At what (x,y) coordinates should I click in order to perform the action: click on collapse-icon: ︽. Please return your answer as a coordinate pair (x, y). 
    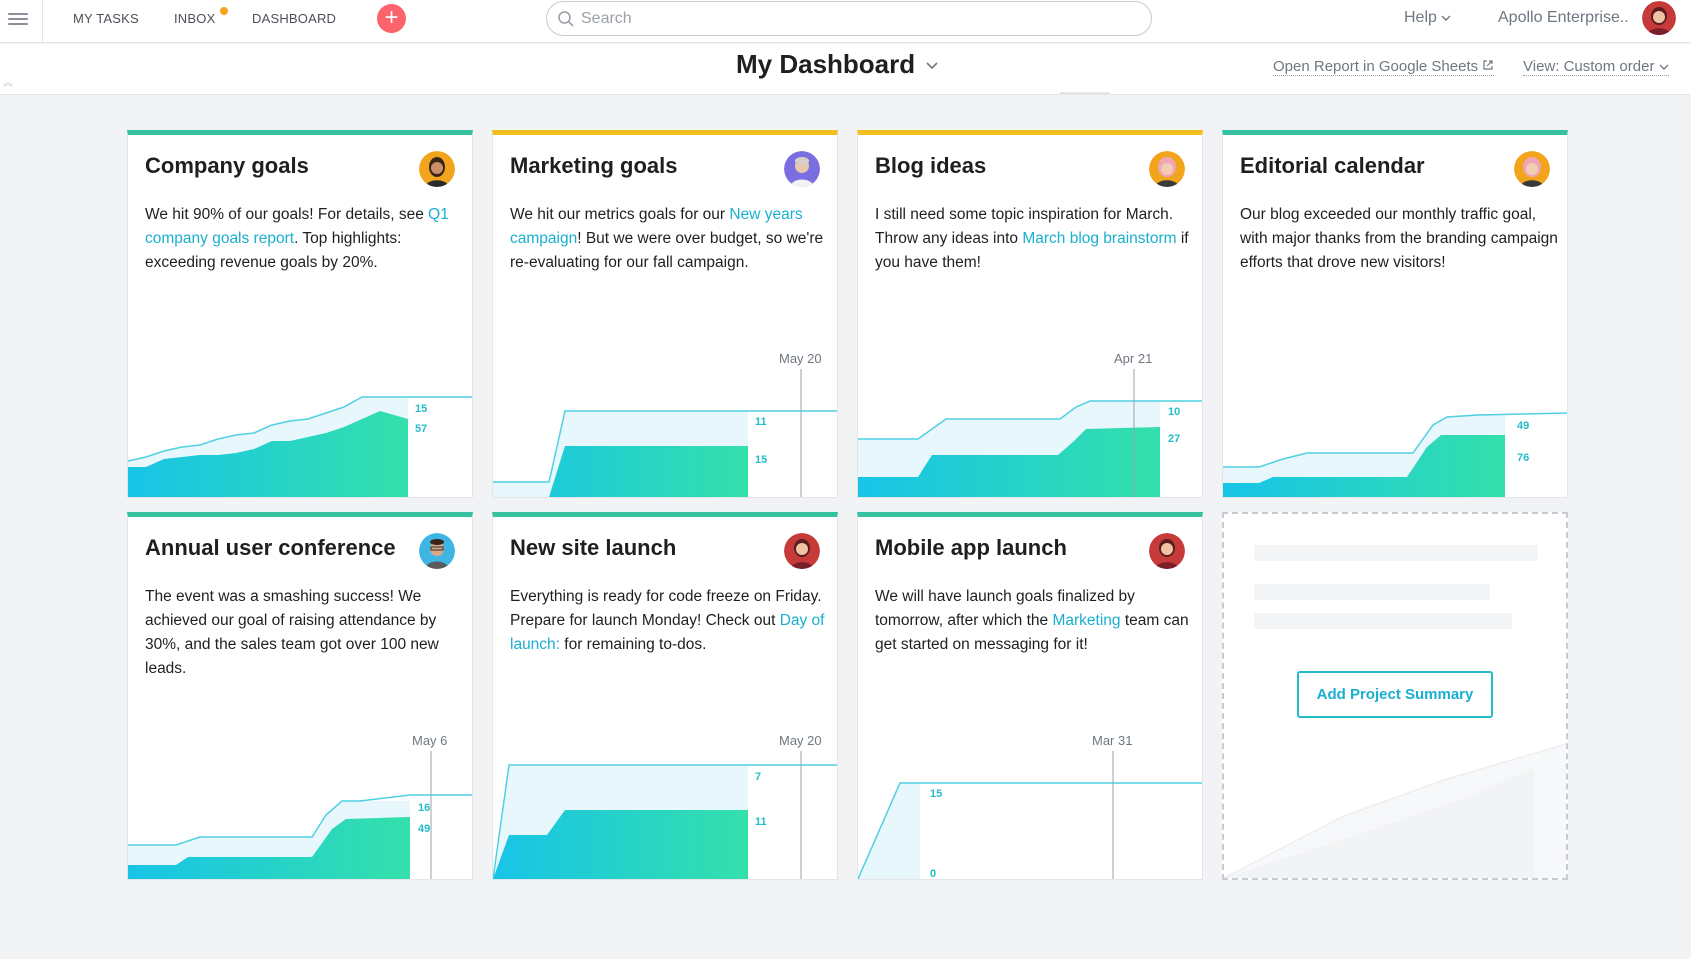
    Looking at the image, I should click on (8, 83).